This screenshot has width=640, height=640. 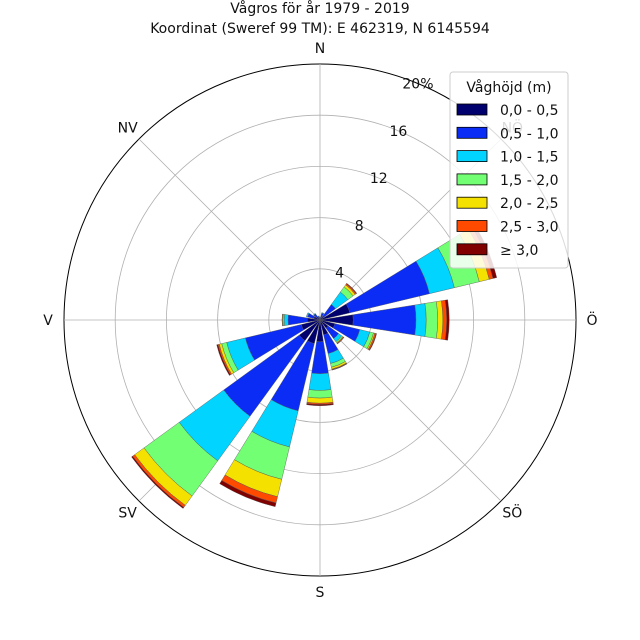 What do you see at coordinates (410, 410) in the screenshot?
I see `spoke-SE` at bounding box center [410, 410].